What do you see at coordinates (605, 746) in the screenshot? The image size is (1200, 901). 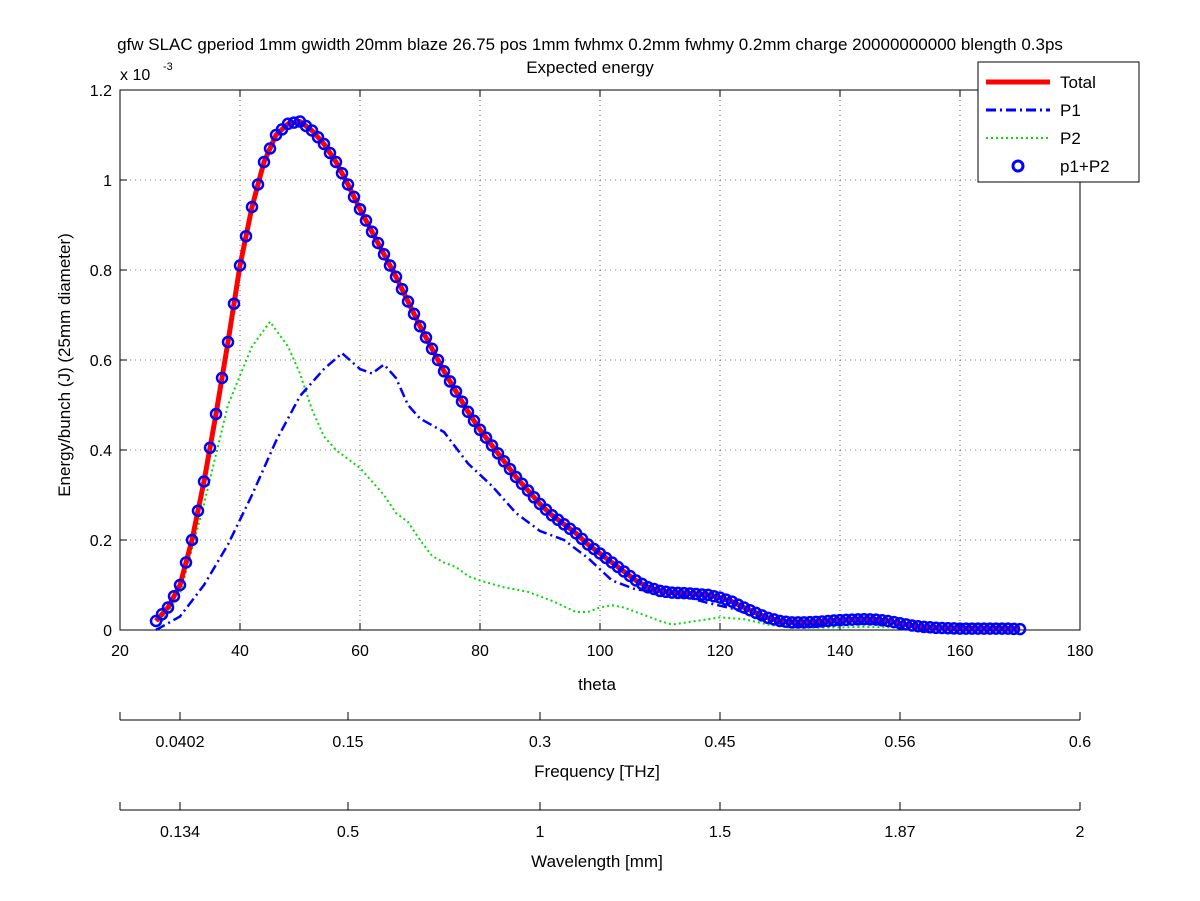 I see `frequency-axis: 0.0402 0.15 0.3 0.45 0.56 0.6 Frequency [THz]` at bounding box center [605, 746].